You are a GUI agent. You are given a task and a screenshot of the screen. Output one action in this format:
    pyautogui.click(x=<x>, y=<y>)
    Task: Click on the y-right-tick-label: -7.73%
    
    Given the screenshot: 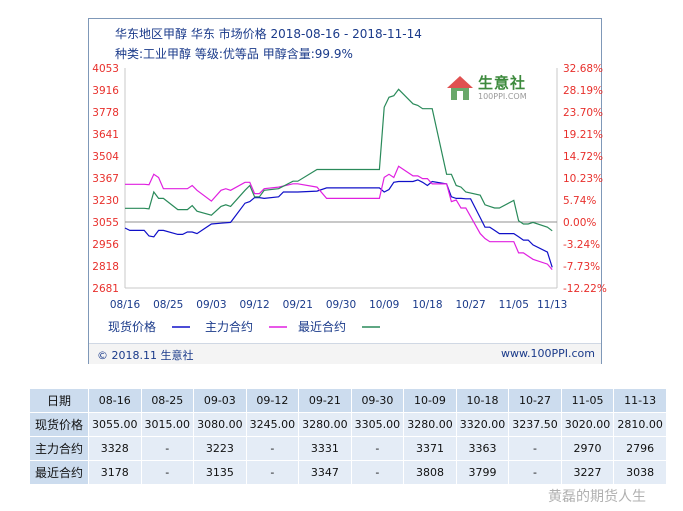 What is the action you would take?
    pyautogui.click(x=581, y=267)
    